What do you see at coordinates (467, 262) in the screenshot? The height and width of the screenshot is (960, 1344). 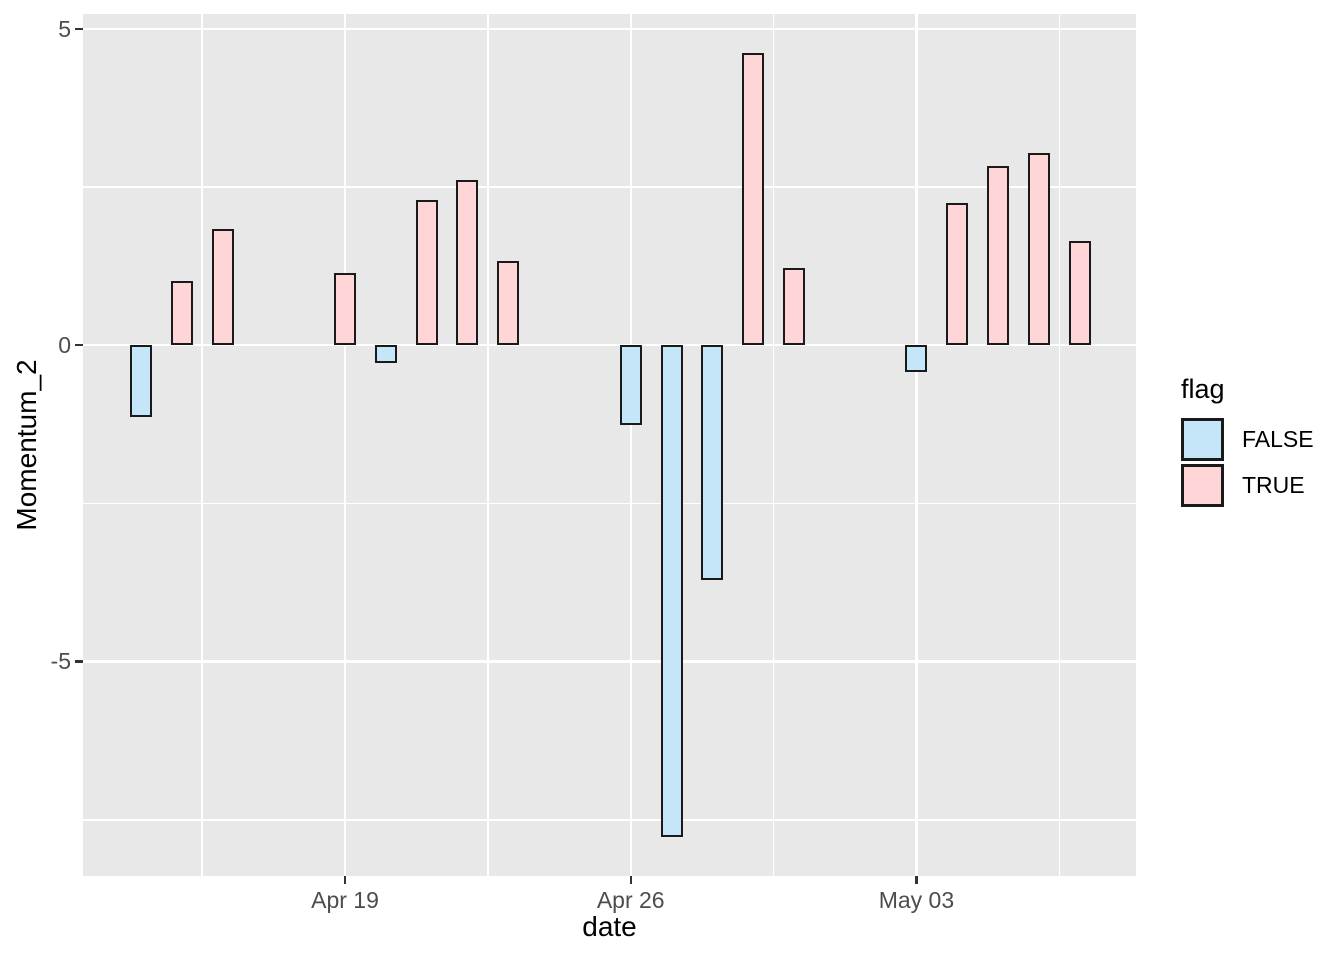 I see `bar-2021-04-22-pos` at bounding box center [467, 262].